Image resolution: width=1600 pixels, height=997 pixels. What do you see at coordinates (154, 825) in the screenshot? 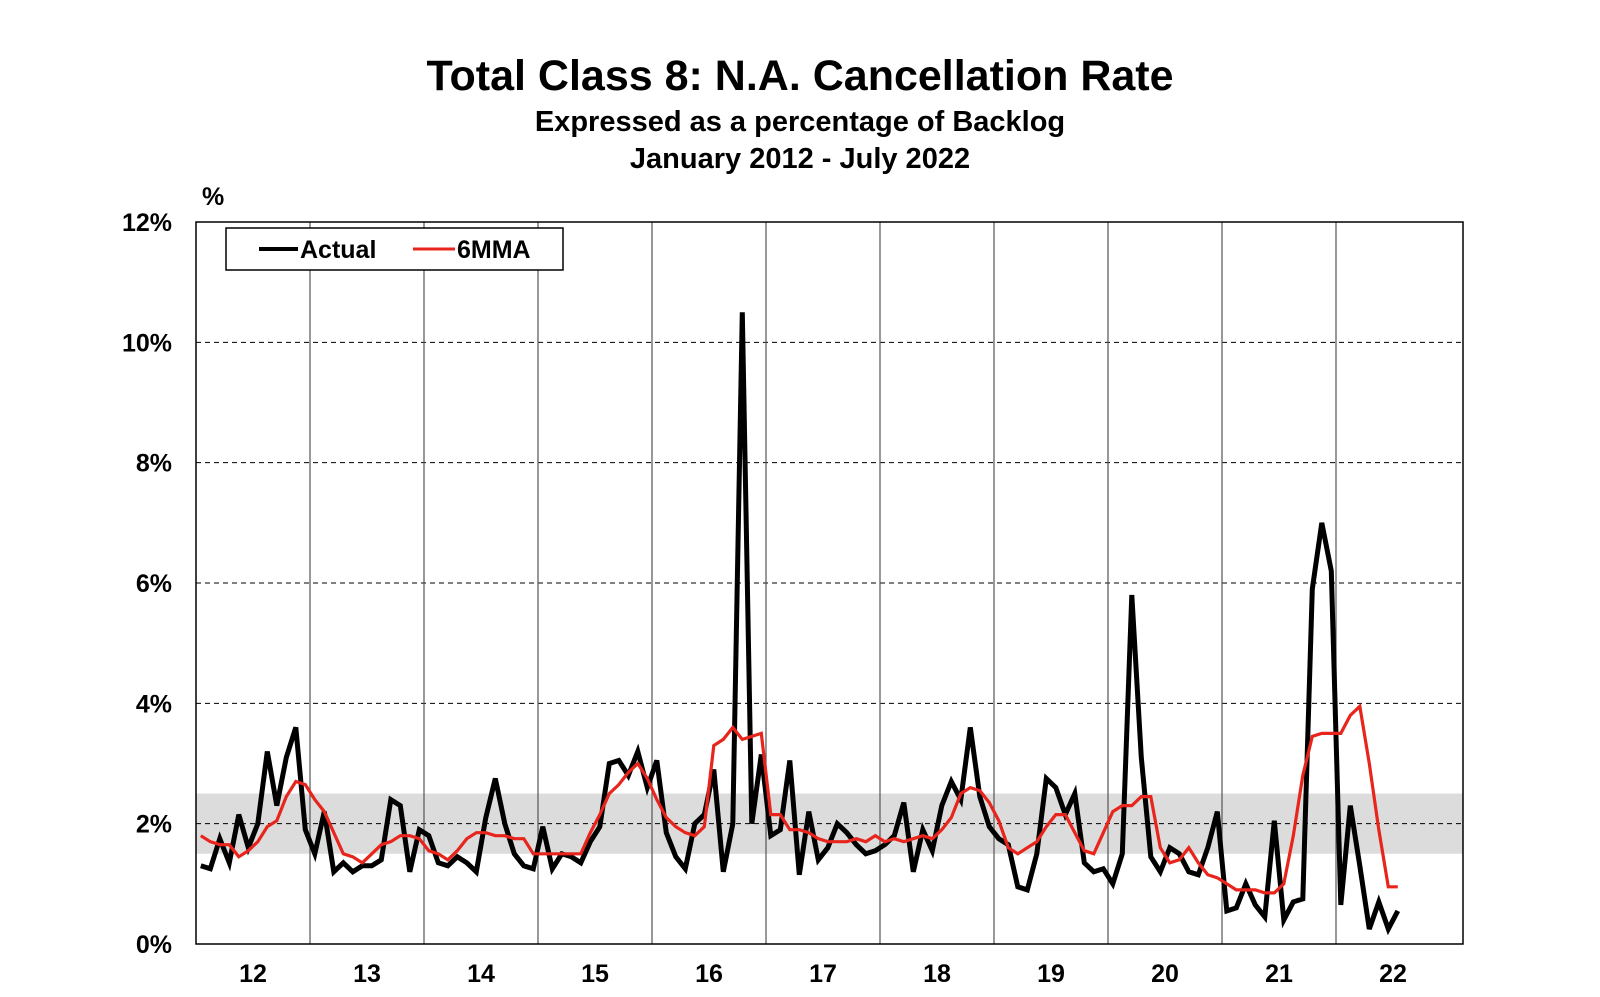
I see `y-tick-label: 2%` at bounding box center [154, 825].